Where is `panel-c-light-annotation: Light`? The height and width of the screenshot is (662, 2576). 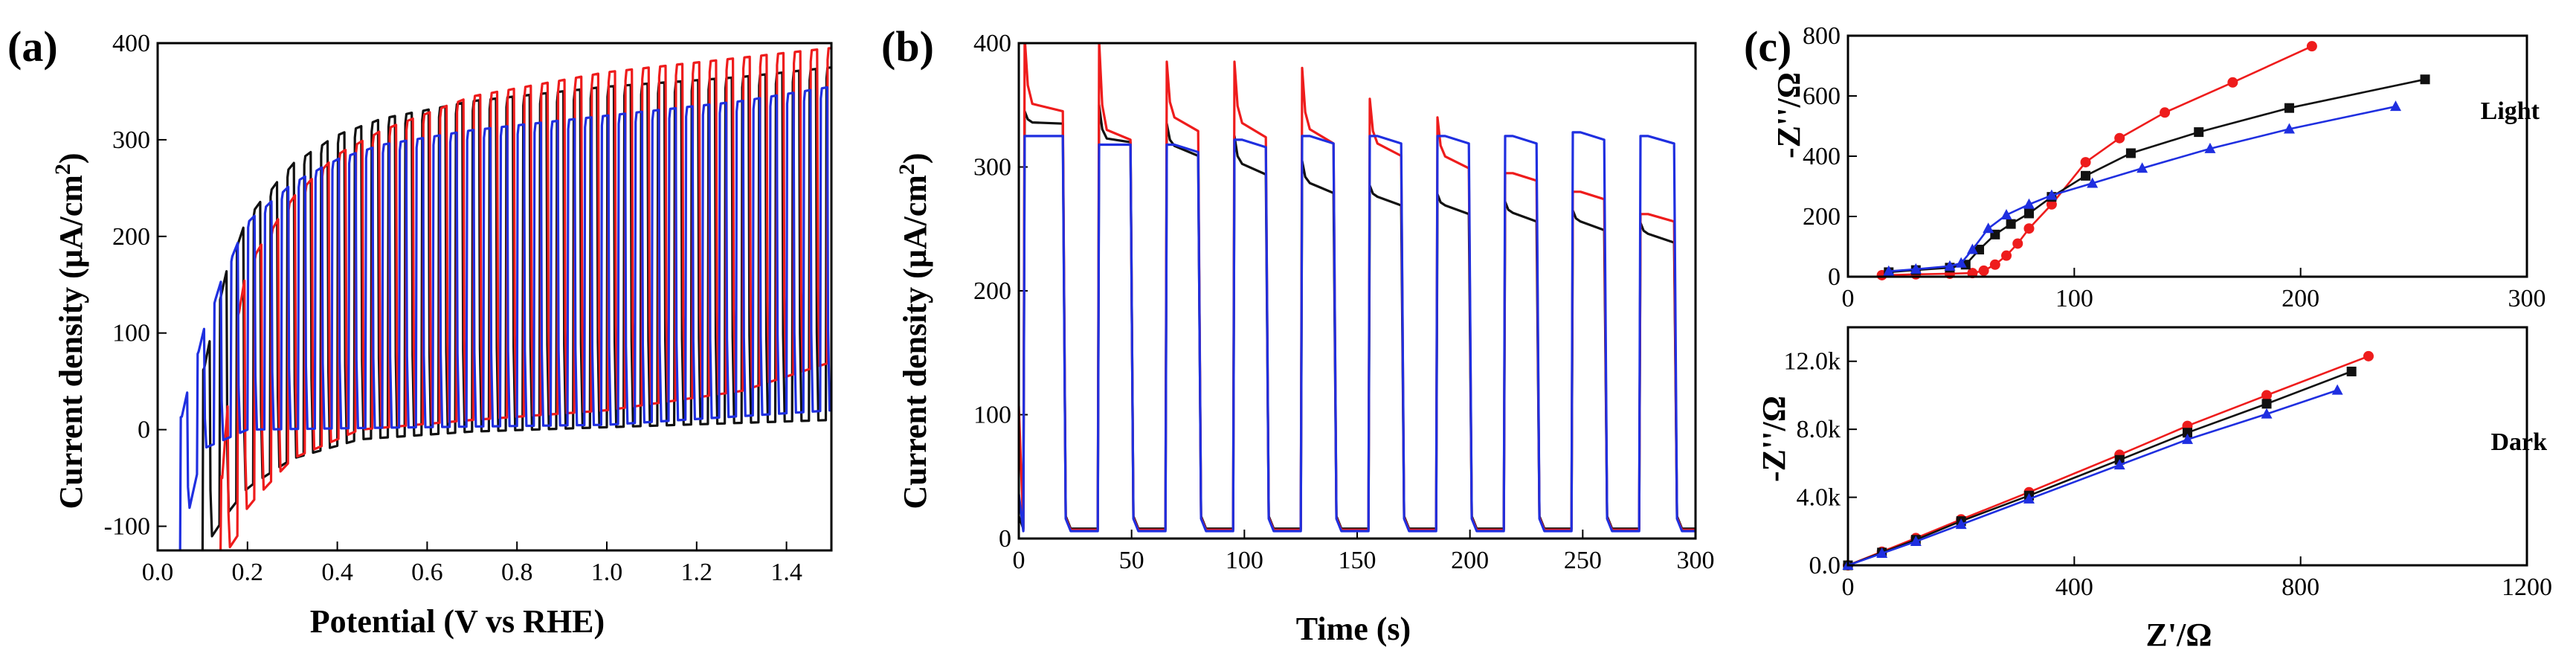 panel-c-light-annotation: Light is located at coordinates (2510, 111).